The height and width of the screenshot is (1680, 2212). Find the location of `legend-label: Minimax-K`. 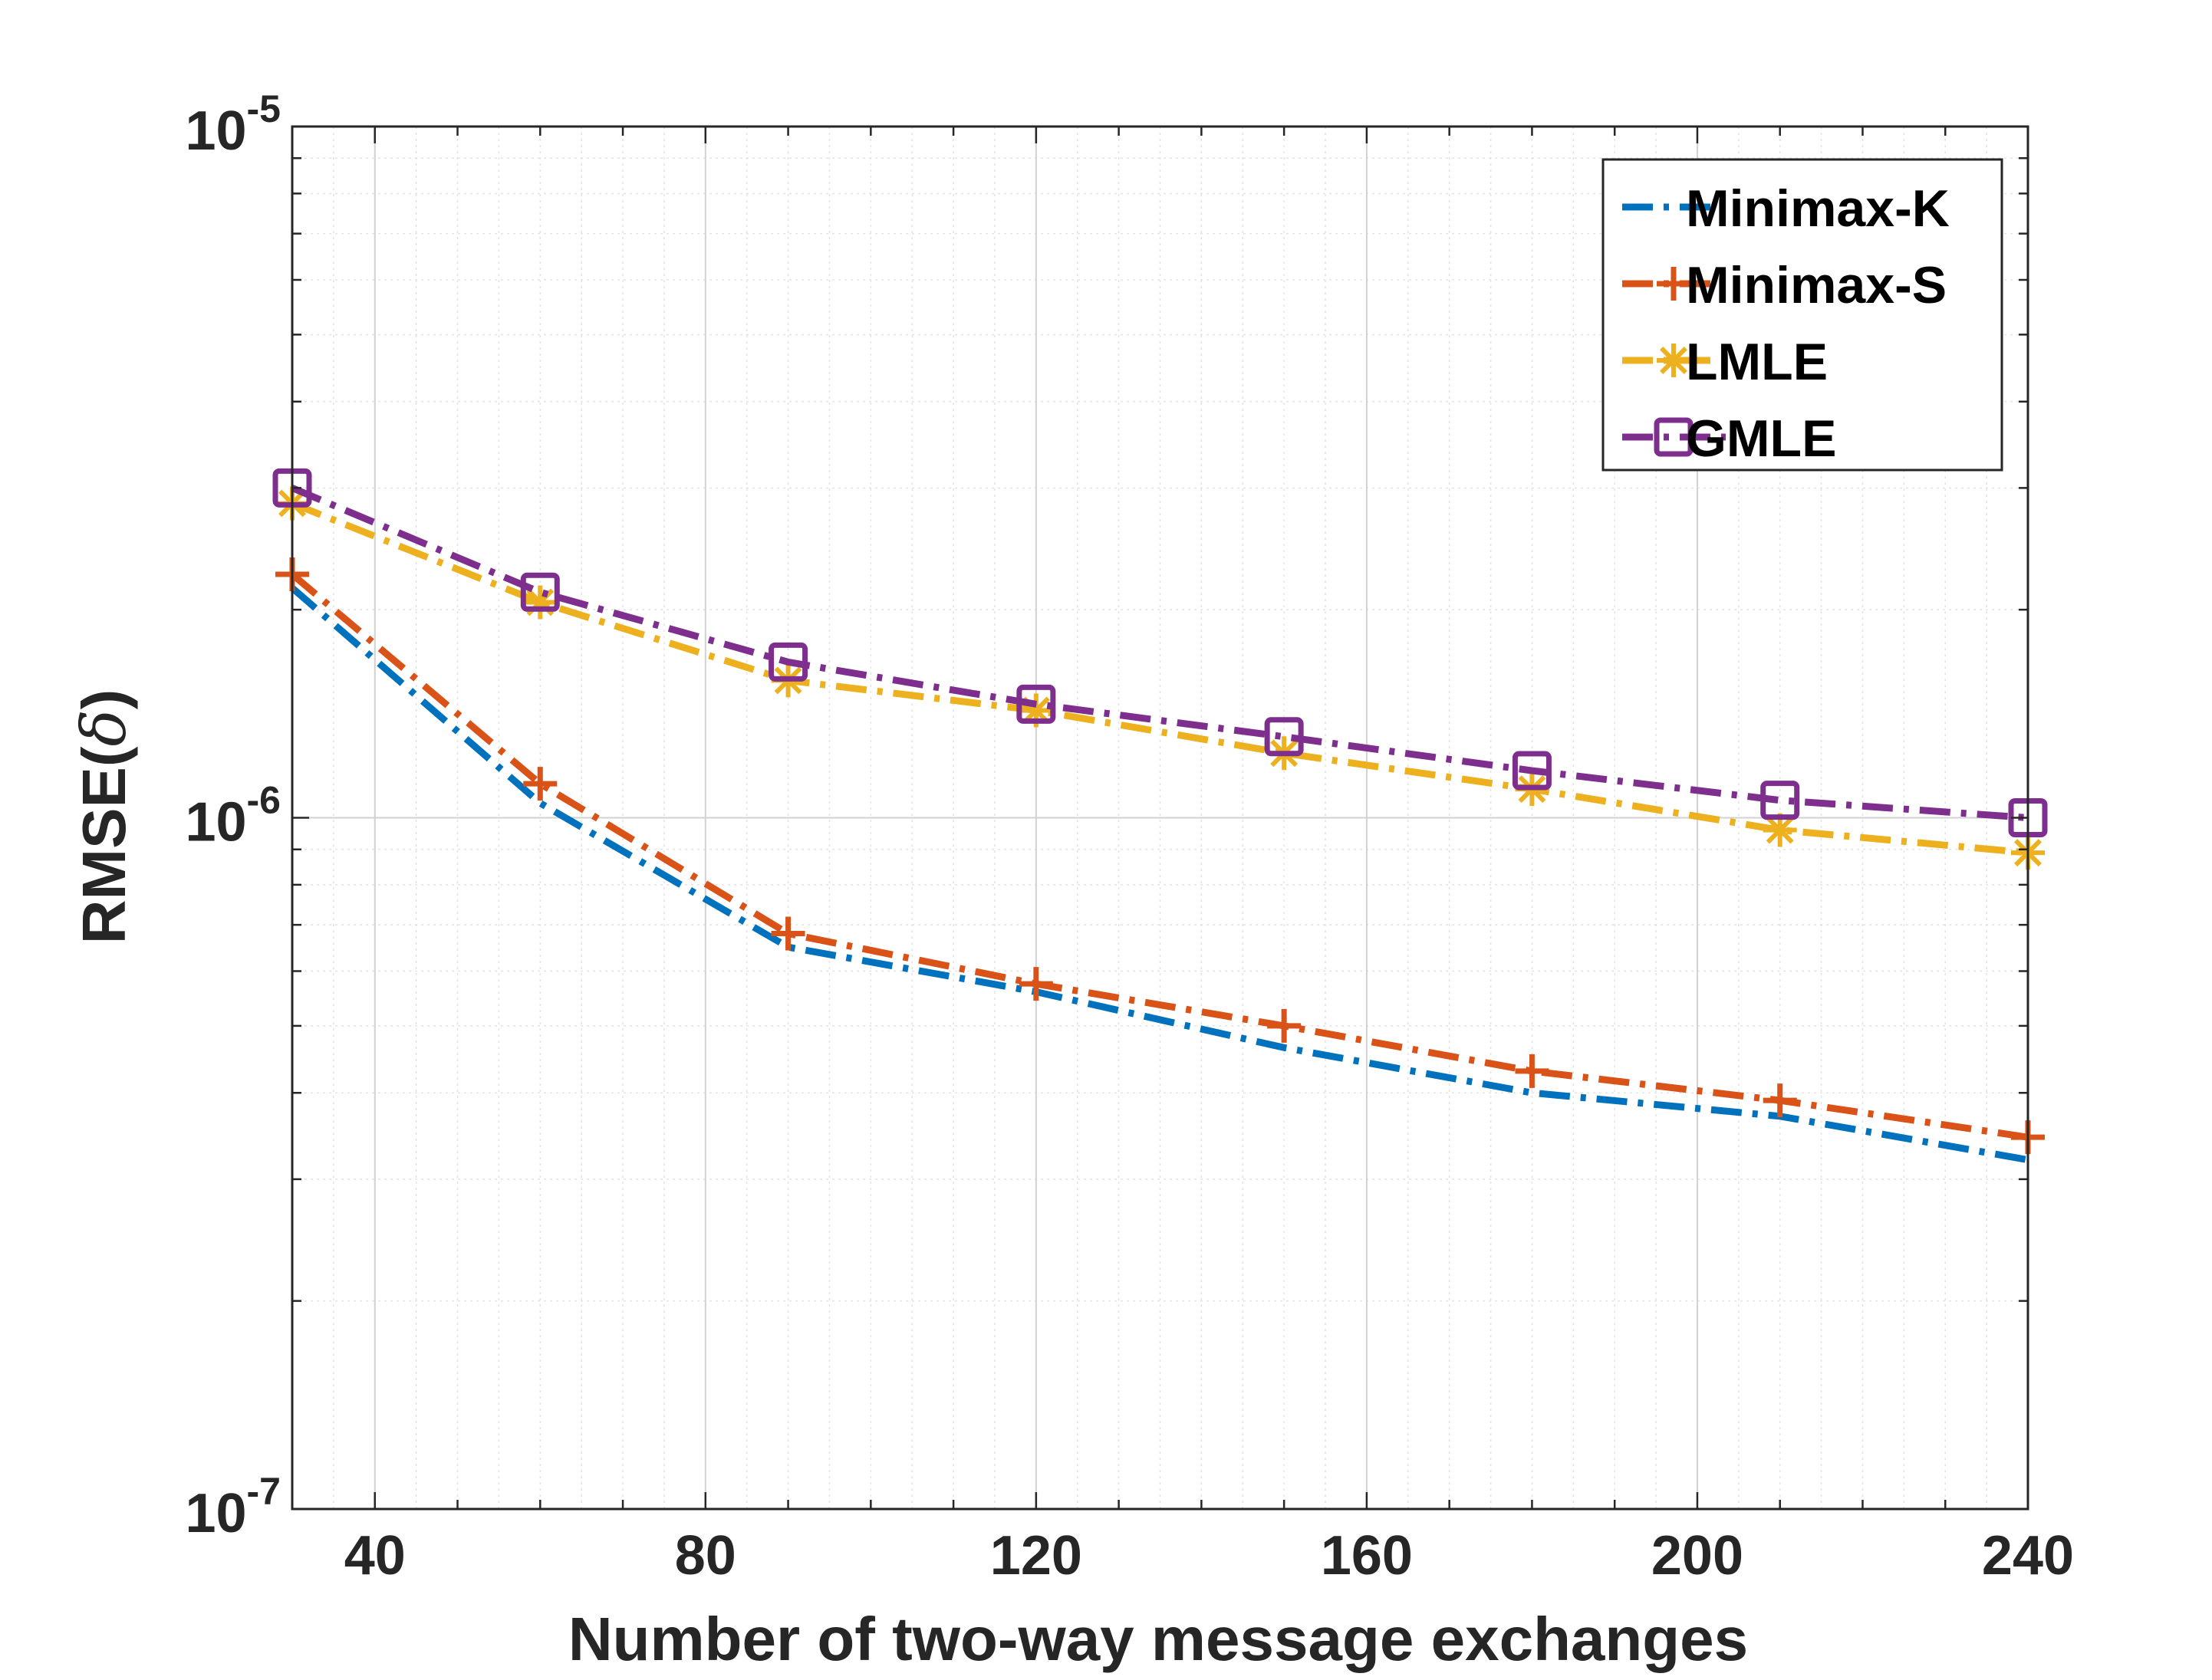

legend-label: Minimax-K is located at coordinates (1818, 208).